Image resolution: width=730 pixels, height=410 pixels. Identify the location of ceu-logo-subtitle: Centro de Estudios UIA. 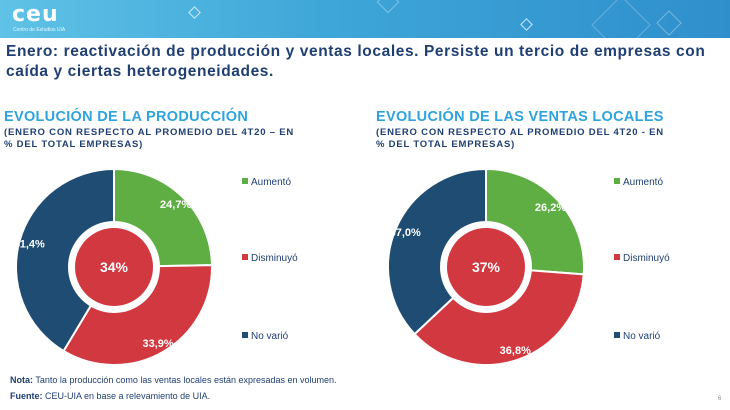
(39, 30).